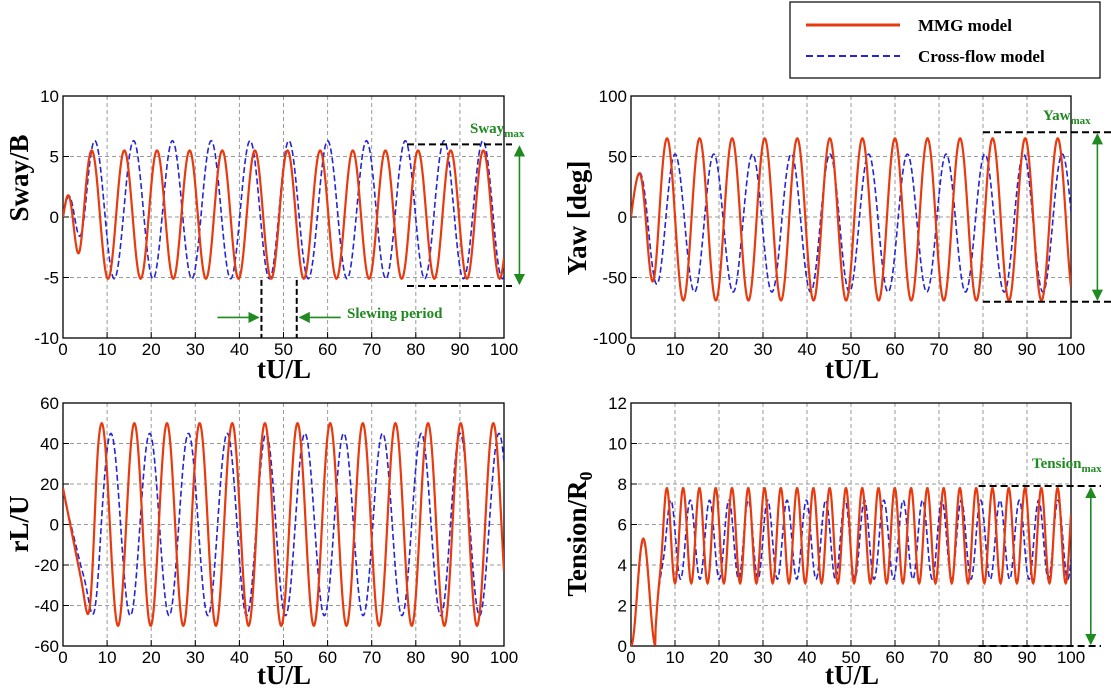 The width and height of the screenshot is (1111, 688). What do you see at coordinates (371, 657) in the screenshot?
I see `rl-xtick-label: 70` at bounding box center [371, 657].